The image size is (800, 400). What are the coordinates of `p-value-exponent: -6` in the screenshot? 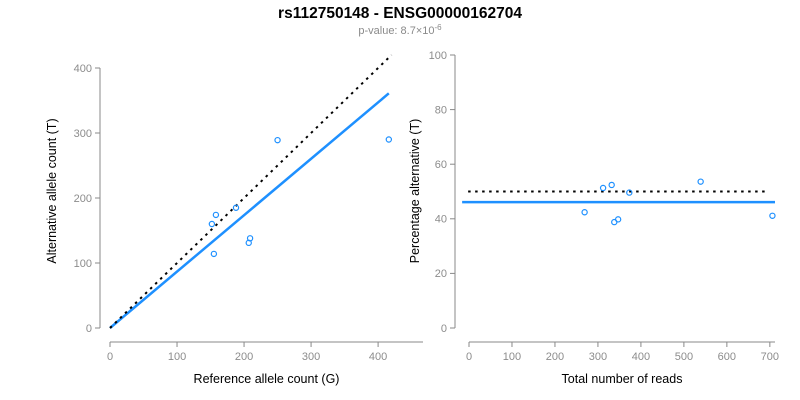 It's located at (438, 27).